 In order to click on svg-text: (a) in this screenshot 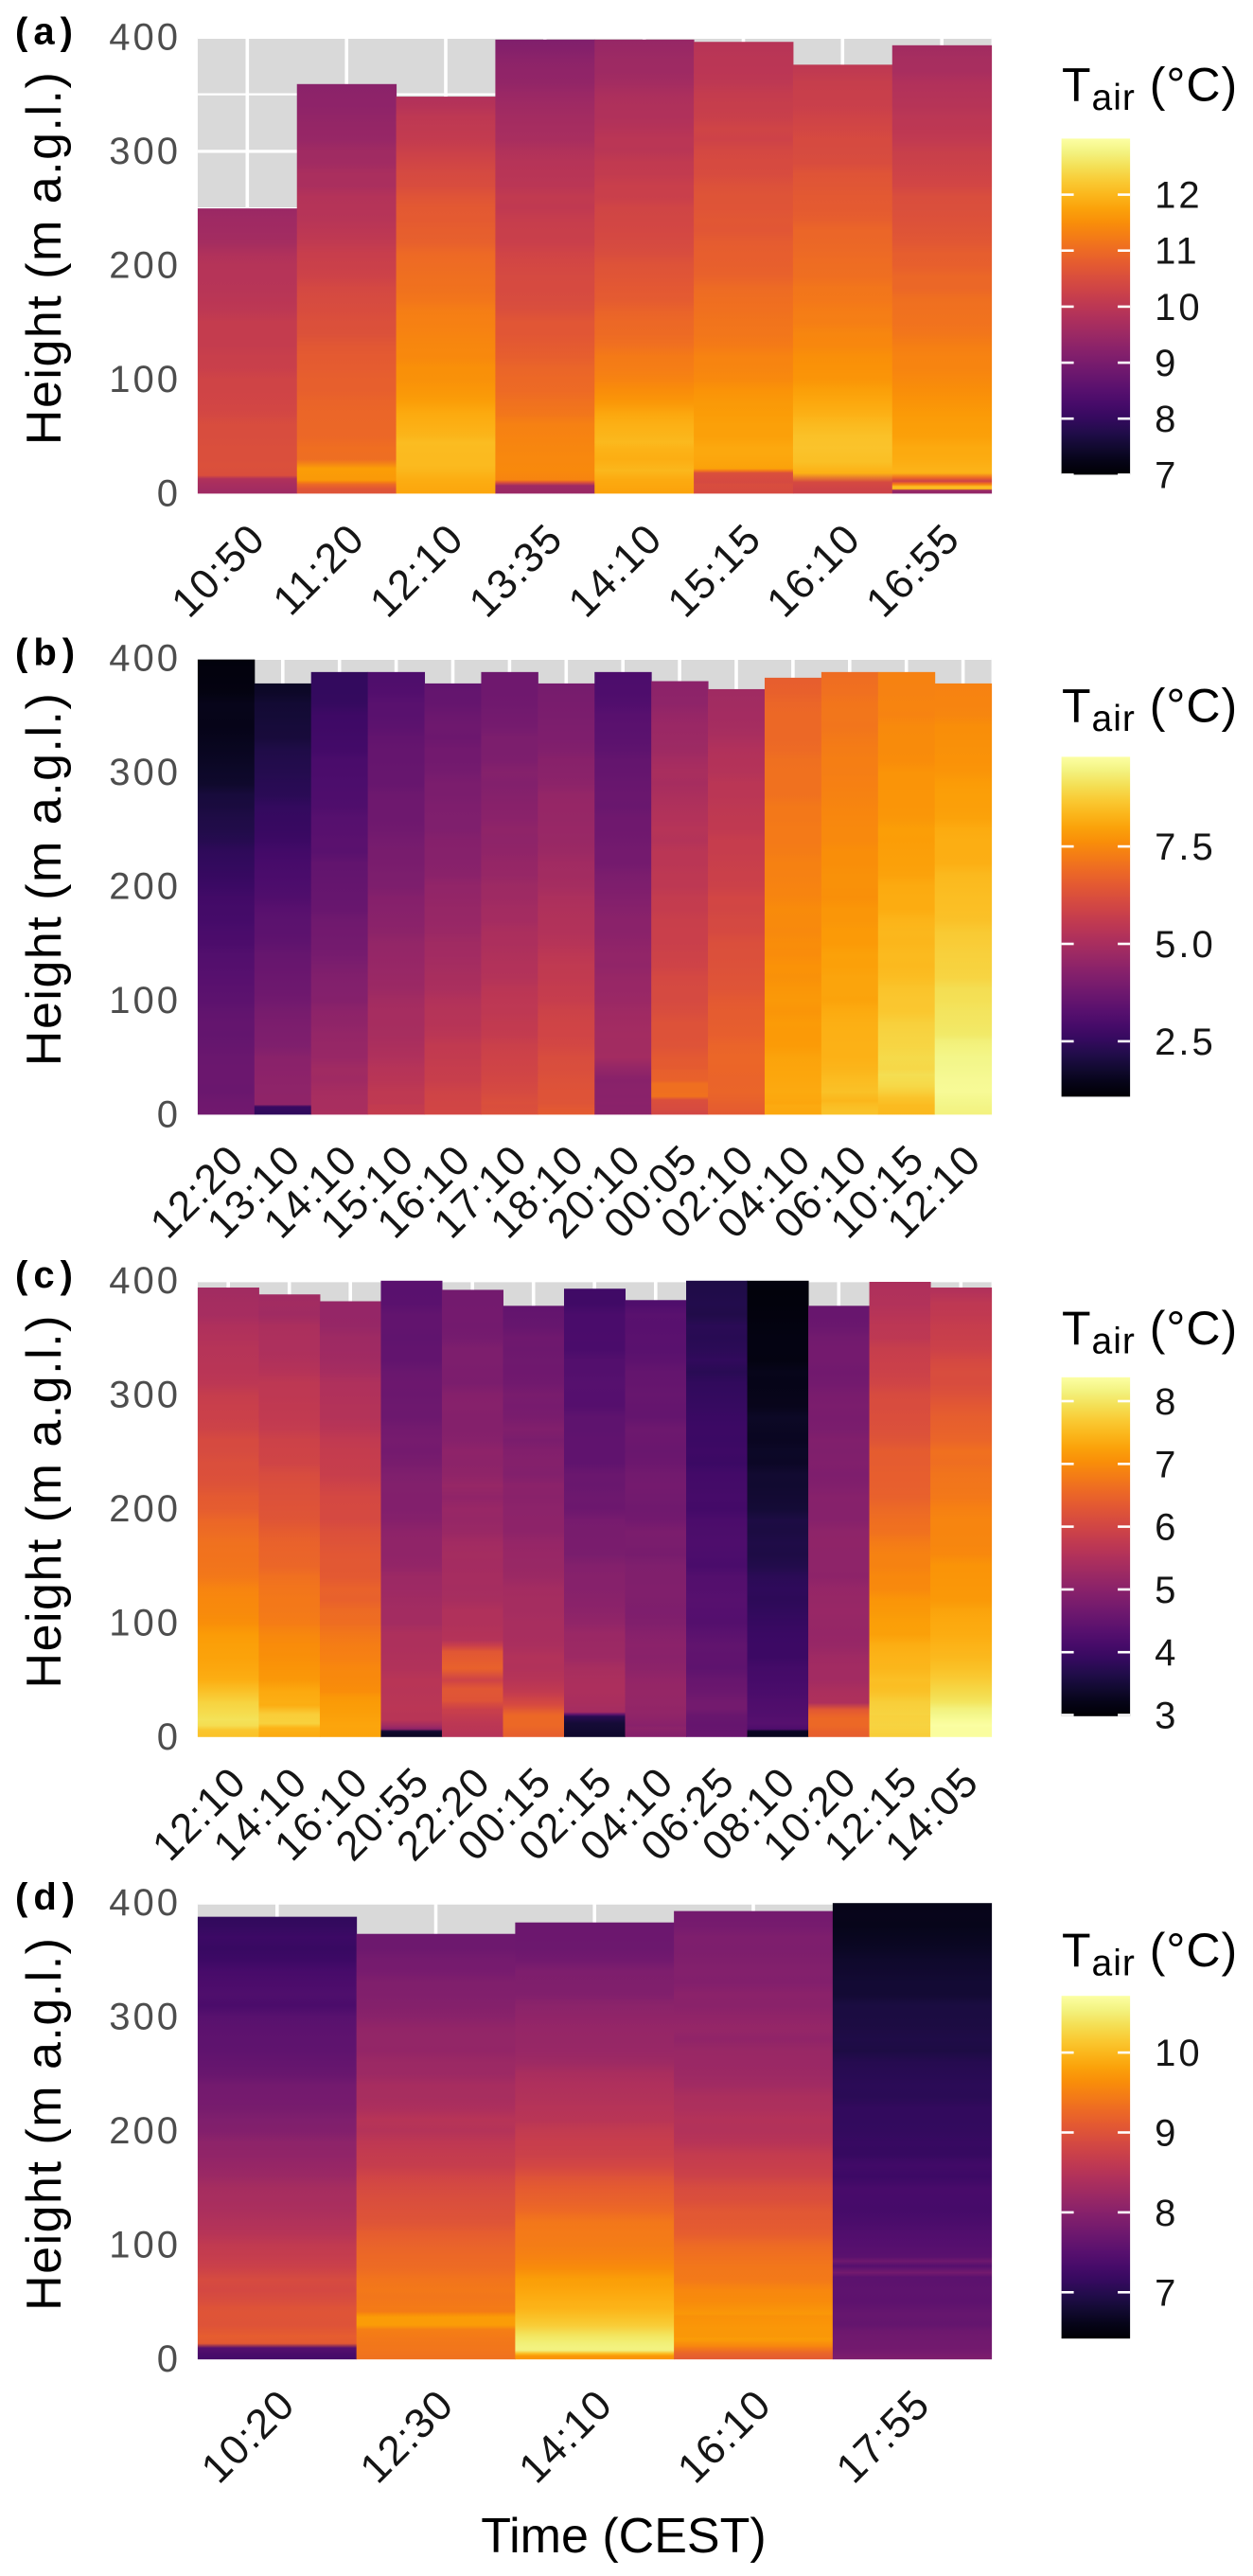, I will do `click(47, 31)`.